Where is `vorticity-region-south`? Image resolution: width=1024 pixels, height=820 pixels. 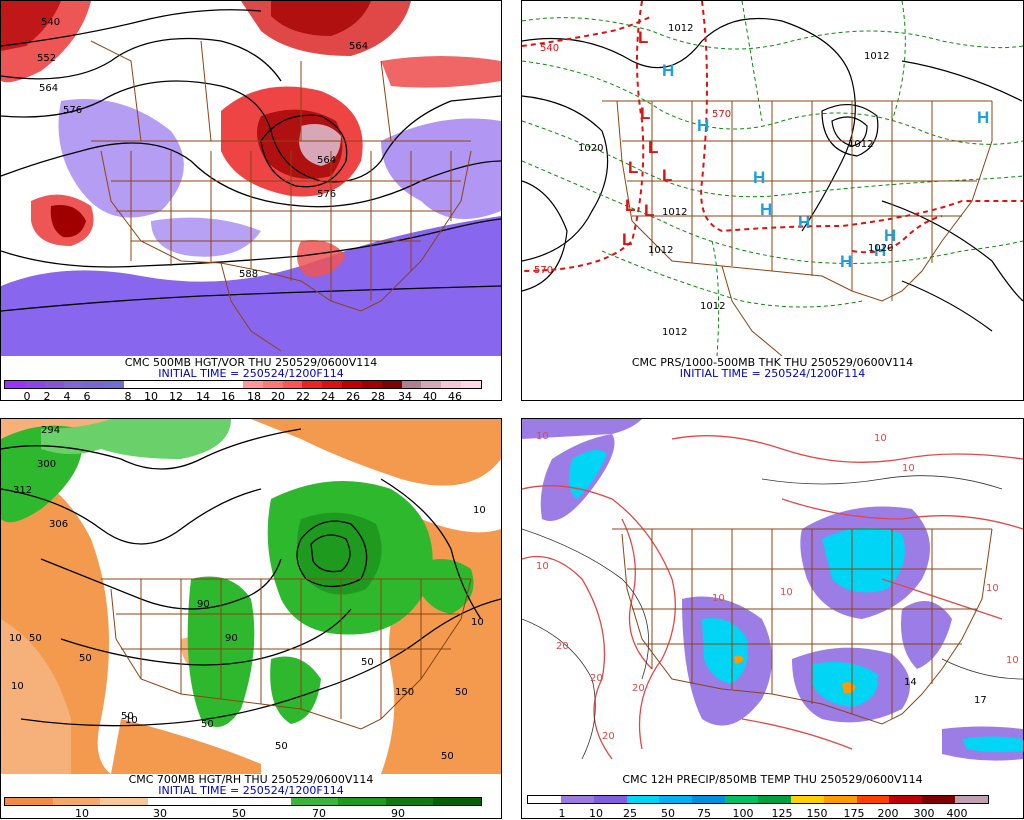 vorticity-region-south is located at coordinates (251, 286).